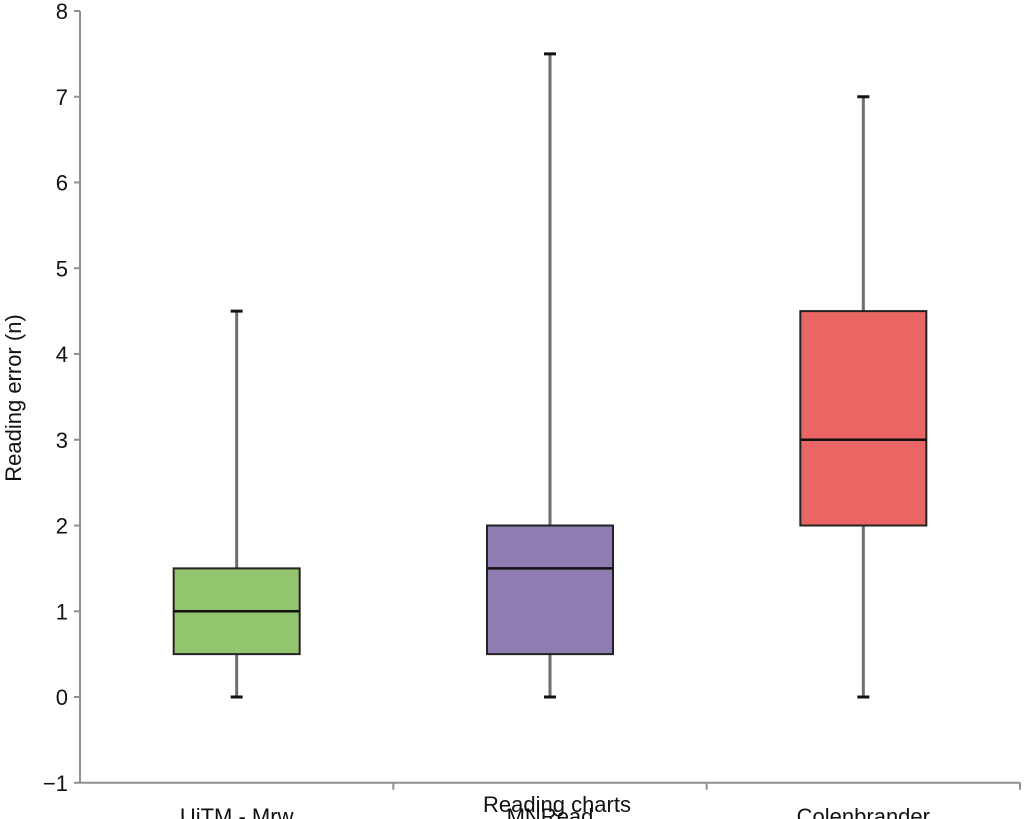 This screenshot has height=819, width=1024. I want to click on y-tick-label: 3, so click(62, 440).